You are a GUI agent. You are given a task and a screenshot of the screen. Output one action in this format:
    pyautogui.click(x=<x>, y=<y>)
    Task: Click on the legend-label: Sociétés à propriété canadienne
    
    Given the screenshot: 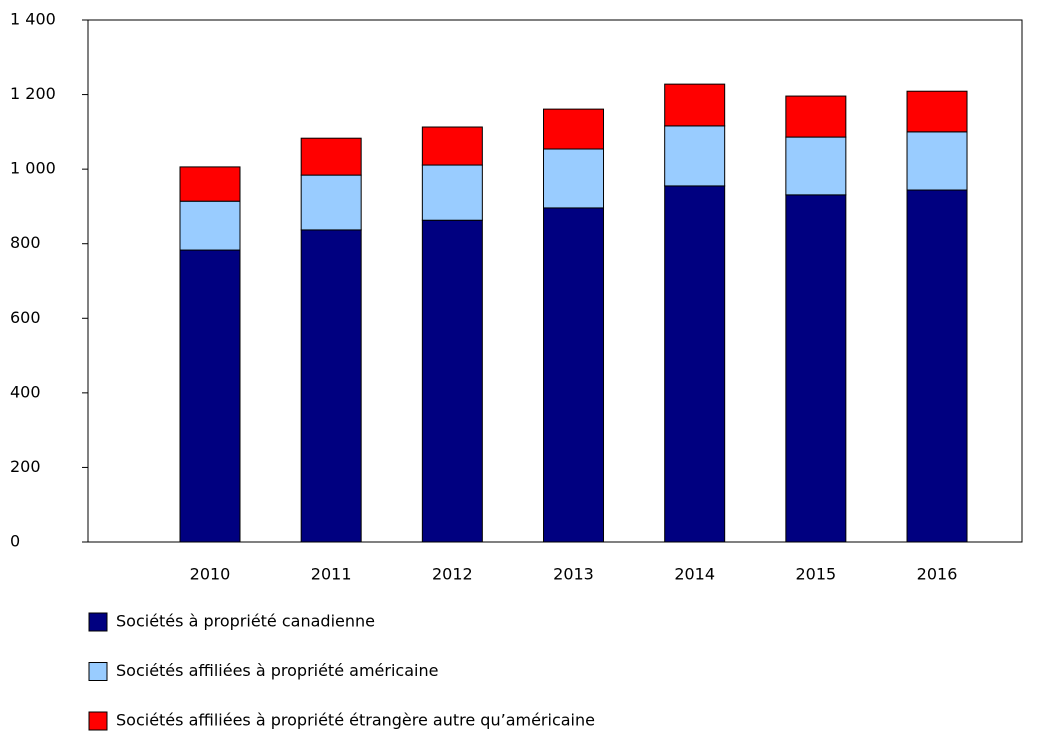 What is the action you would take?
    pyautogui.click(x=245, y=621)
    